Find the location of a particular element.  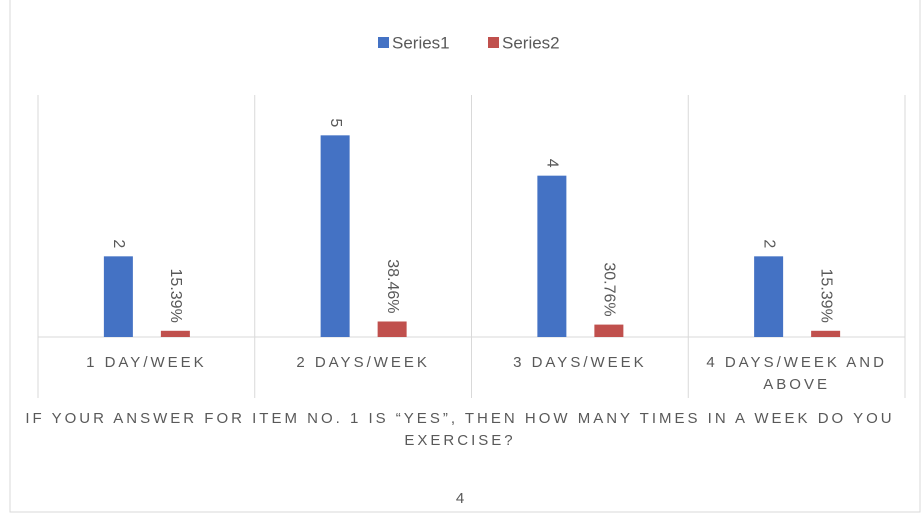

data-label: 30.76% is located at coordinates (609, 289).